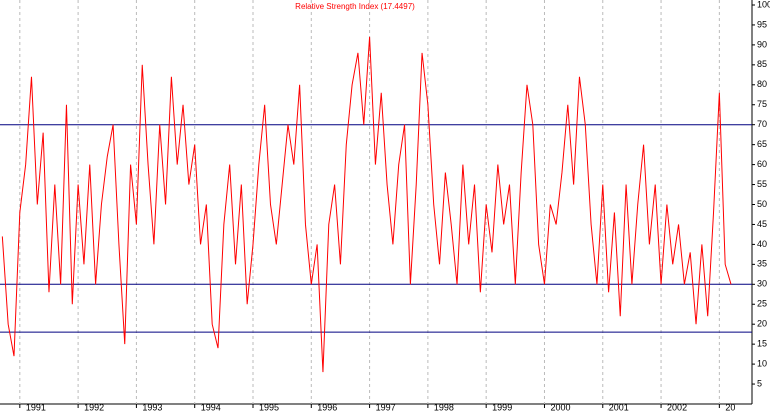 The image size is (770, 412). Describe the element at coordinates (762, 144) in the screenshot. I see `y-tick-label: 65` at that location.